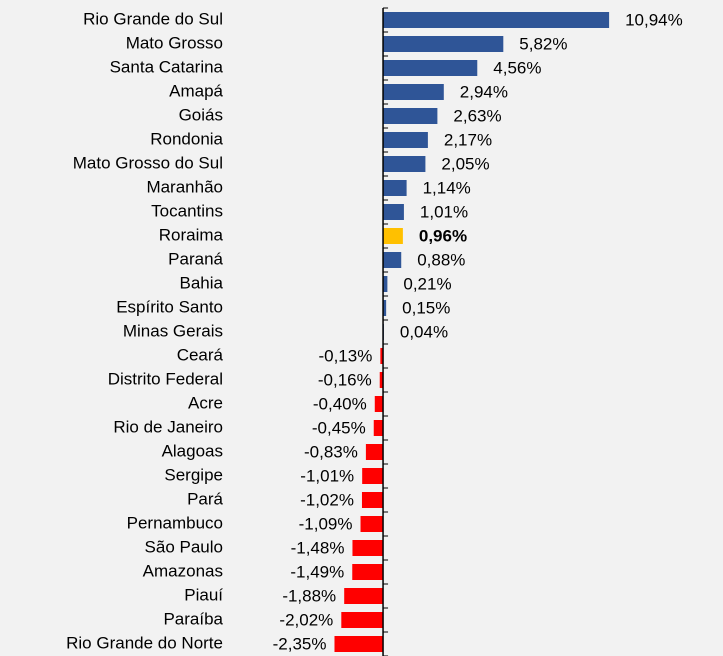  Describe the element at coordinates (191, 234) in the screenshot. I see `category-label: Roraima` at that location.